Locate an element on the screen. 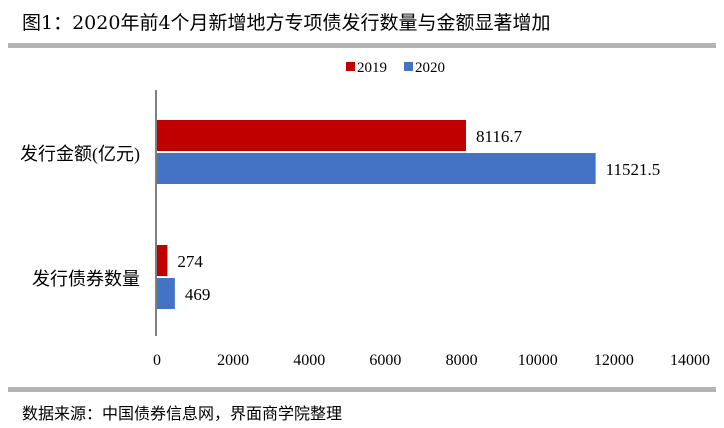 The width and height of the screenshot is (724, 428). category-label: 发行债券数量 is located at coordinates (86, 279).